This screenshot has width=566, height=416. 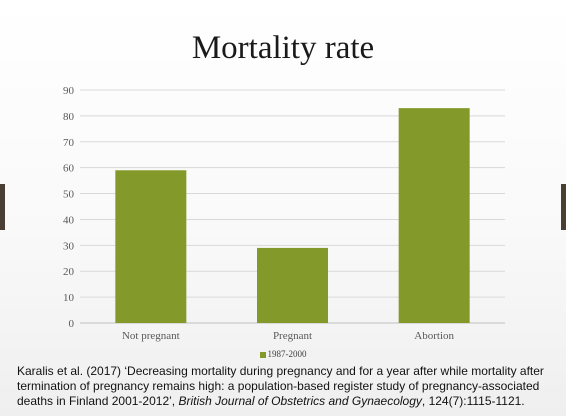 What do you see at coordinates (69, 195) in the screenshot?
I see `y-tick-label: 50` at bounding box center [69, 195].